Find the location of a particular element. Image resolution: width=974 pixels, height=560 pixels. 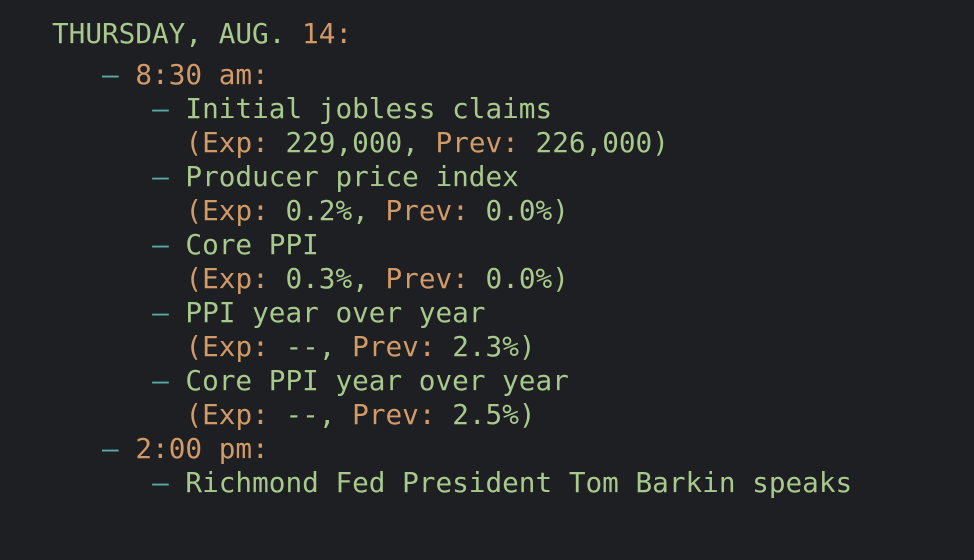

time: 8:30 am: is located at coordinates (202, 74).